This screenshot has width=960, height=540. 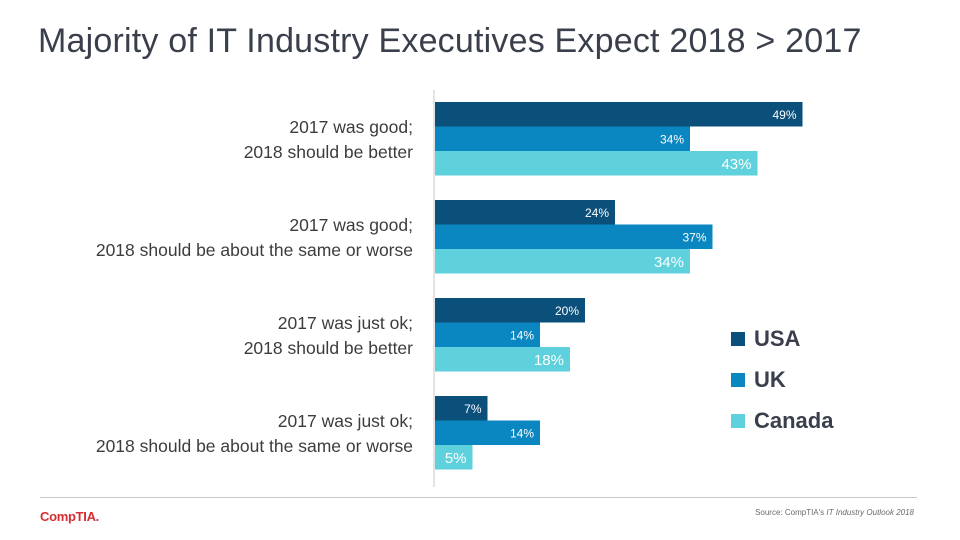 I want to click on legend-swatch-usa, so click(x=738, y=338).